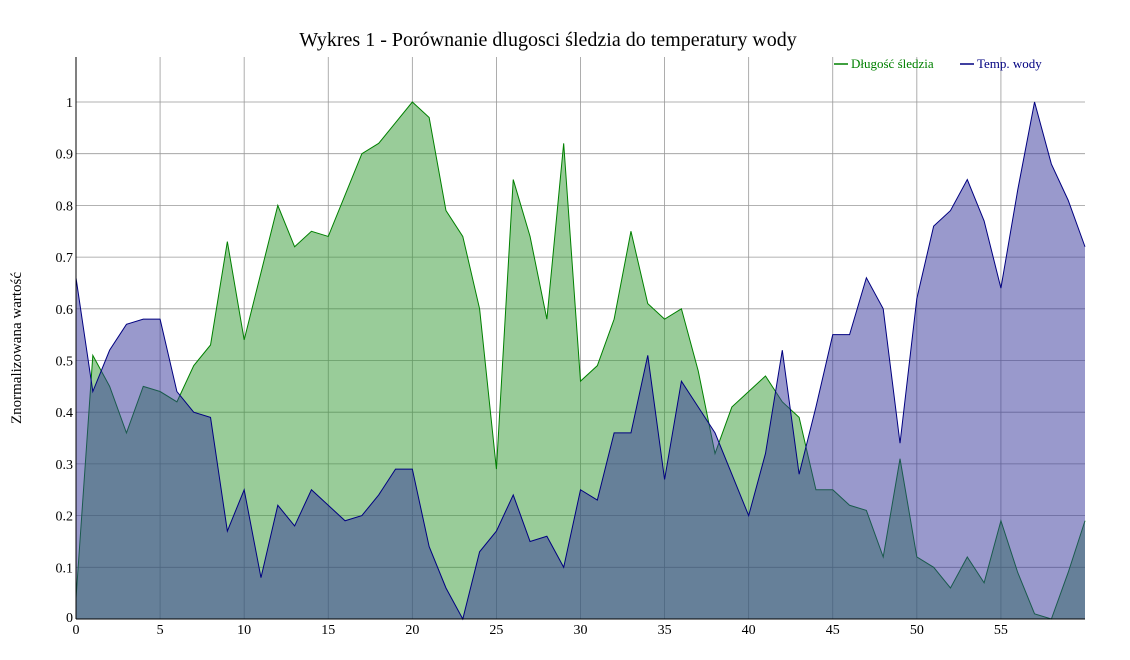 The image size is (1130, 660). What do you see at coordinates (496, 630) in the screenshot?
I see `x-tick-label: 25` at bounding box center [496, 630].